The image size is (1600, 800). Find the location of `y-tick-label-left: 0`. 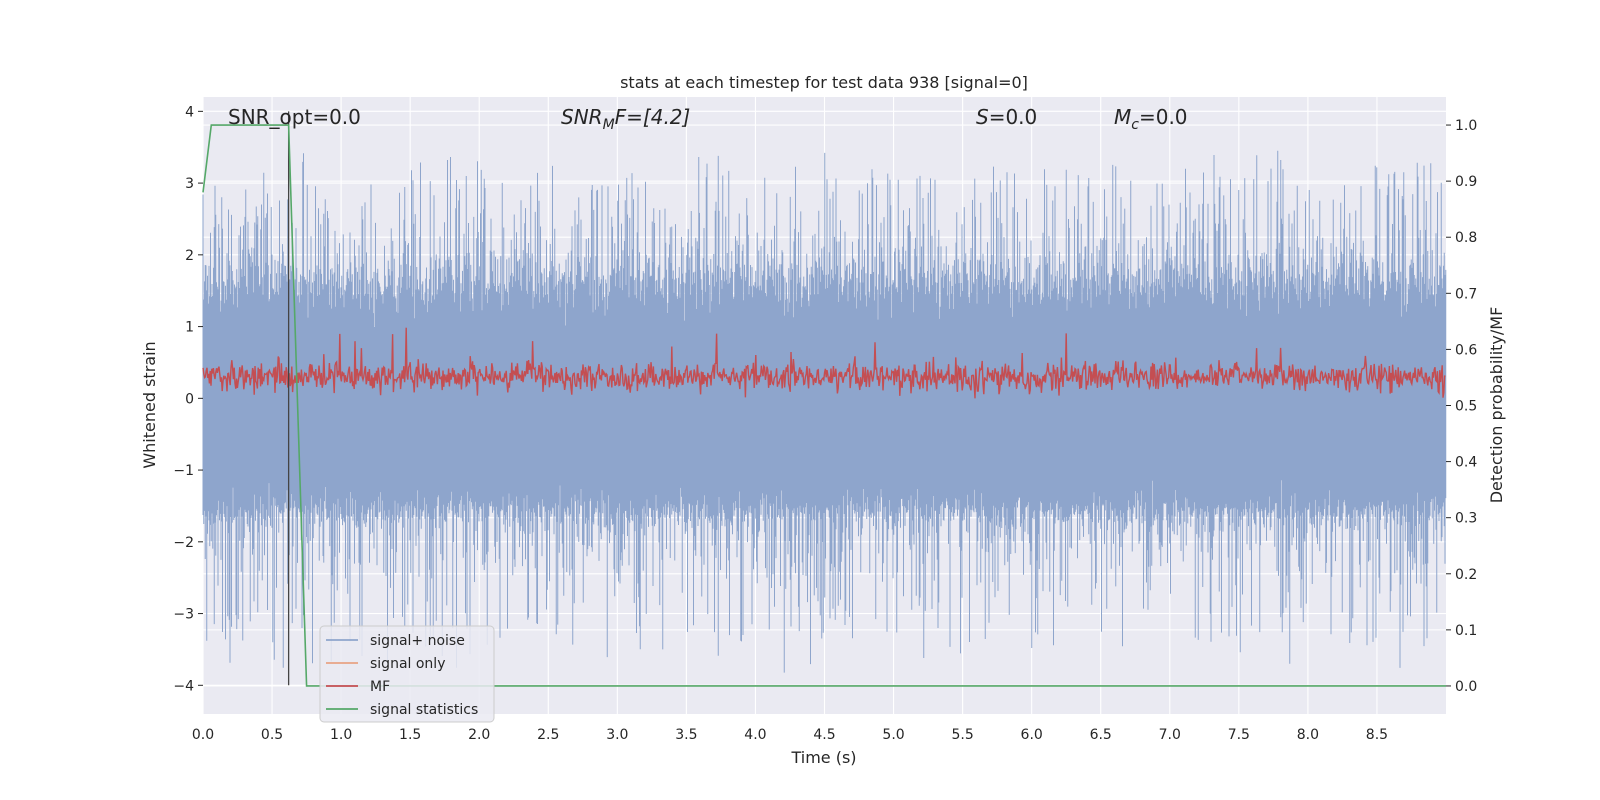

y-tick-label-left: 0 is located at coordinates (189, 399).